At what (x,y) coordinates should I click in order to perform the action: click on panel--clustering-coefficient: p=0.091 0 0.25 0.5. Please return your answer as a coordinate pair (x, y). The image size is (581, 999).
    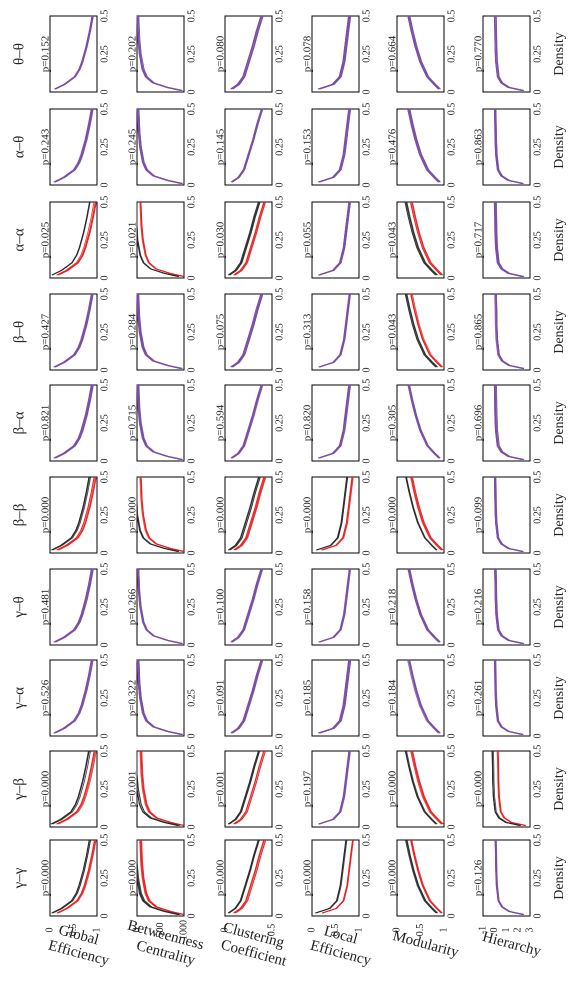
    Looking at the image, I should click on (250, 696).